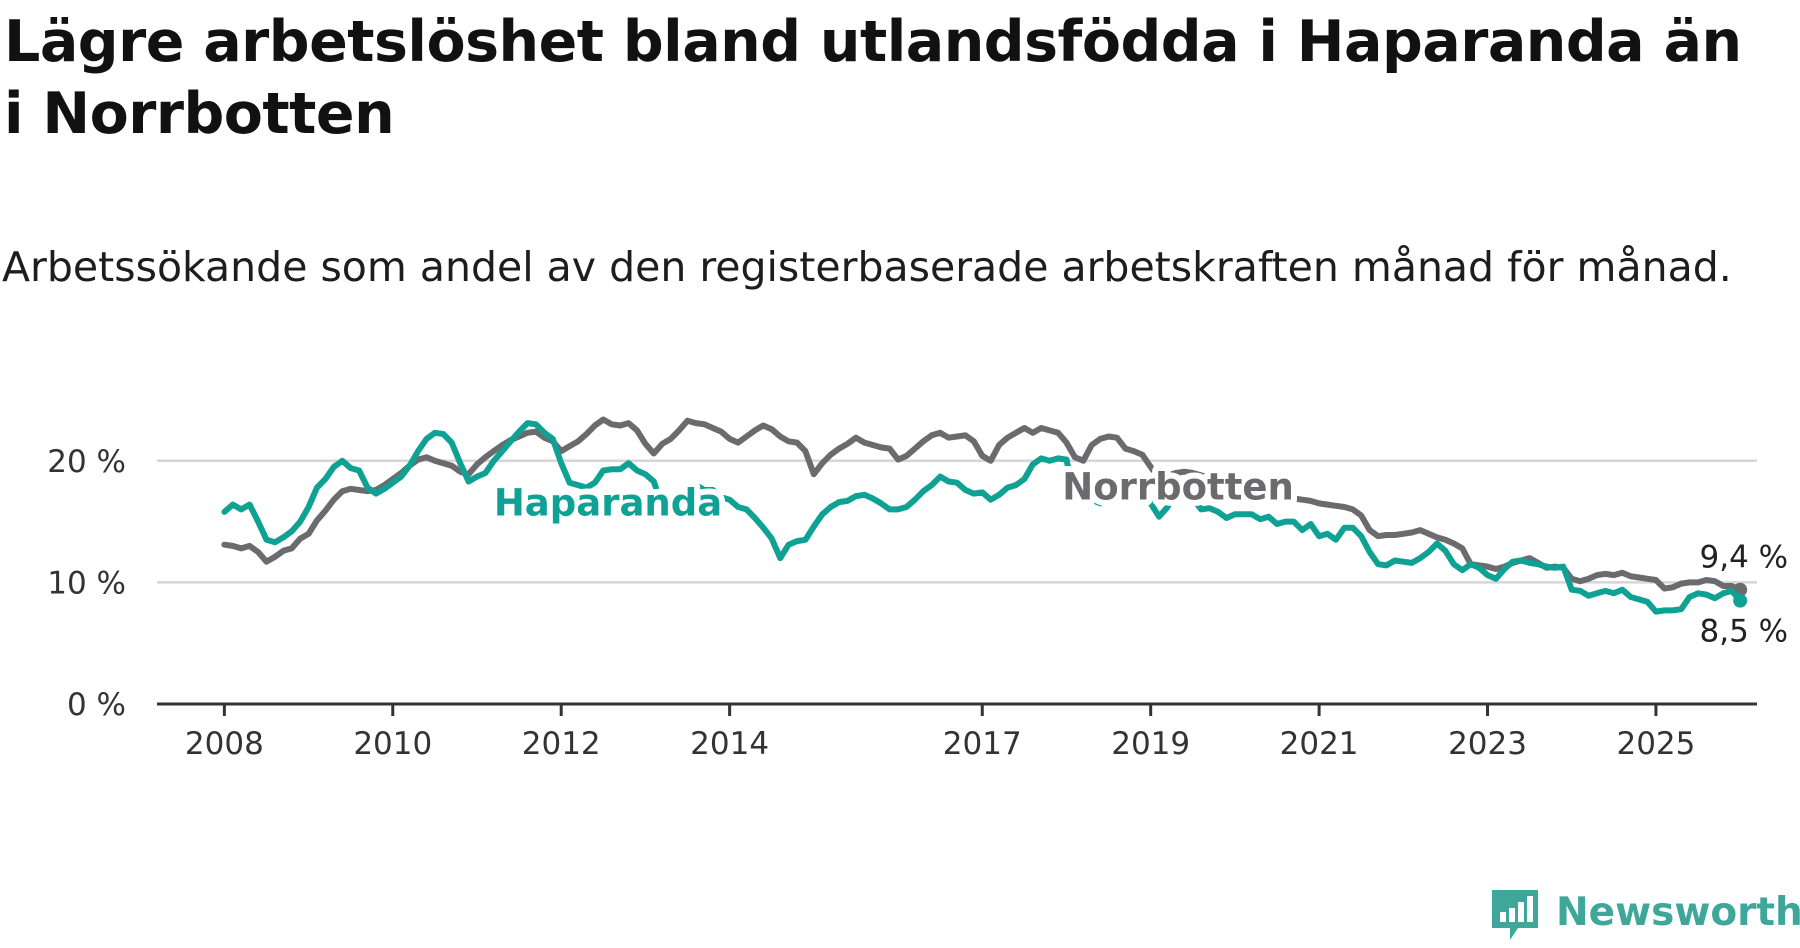  I want to click on y-tick-label: 10 %, so click(86, 583).